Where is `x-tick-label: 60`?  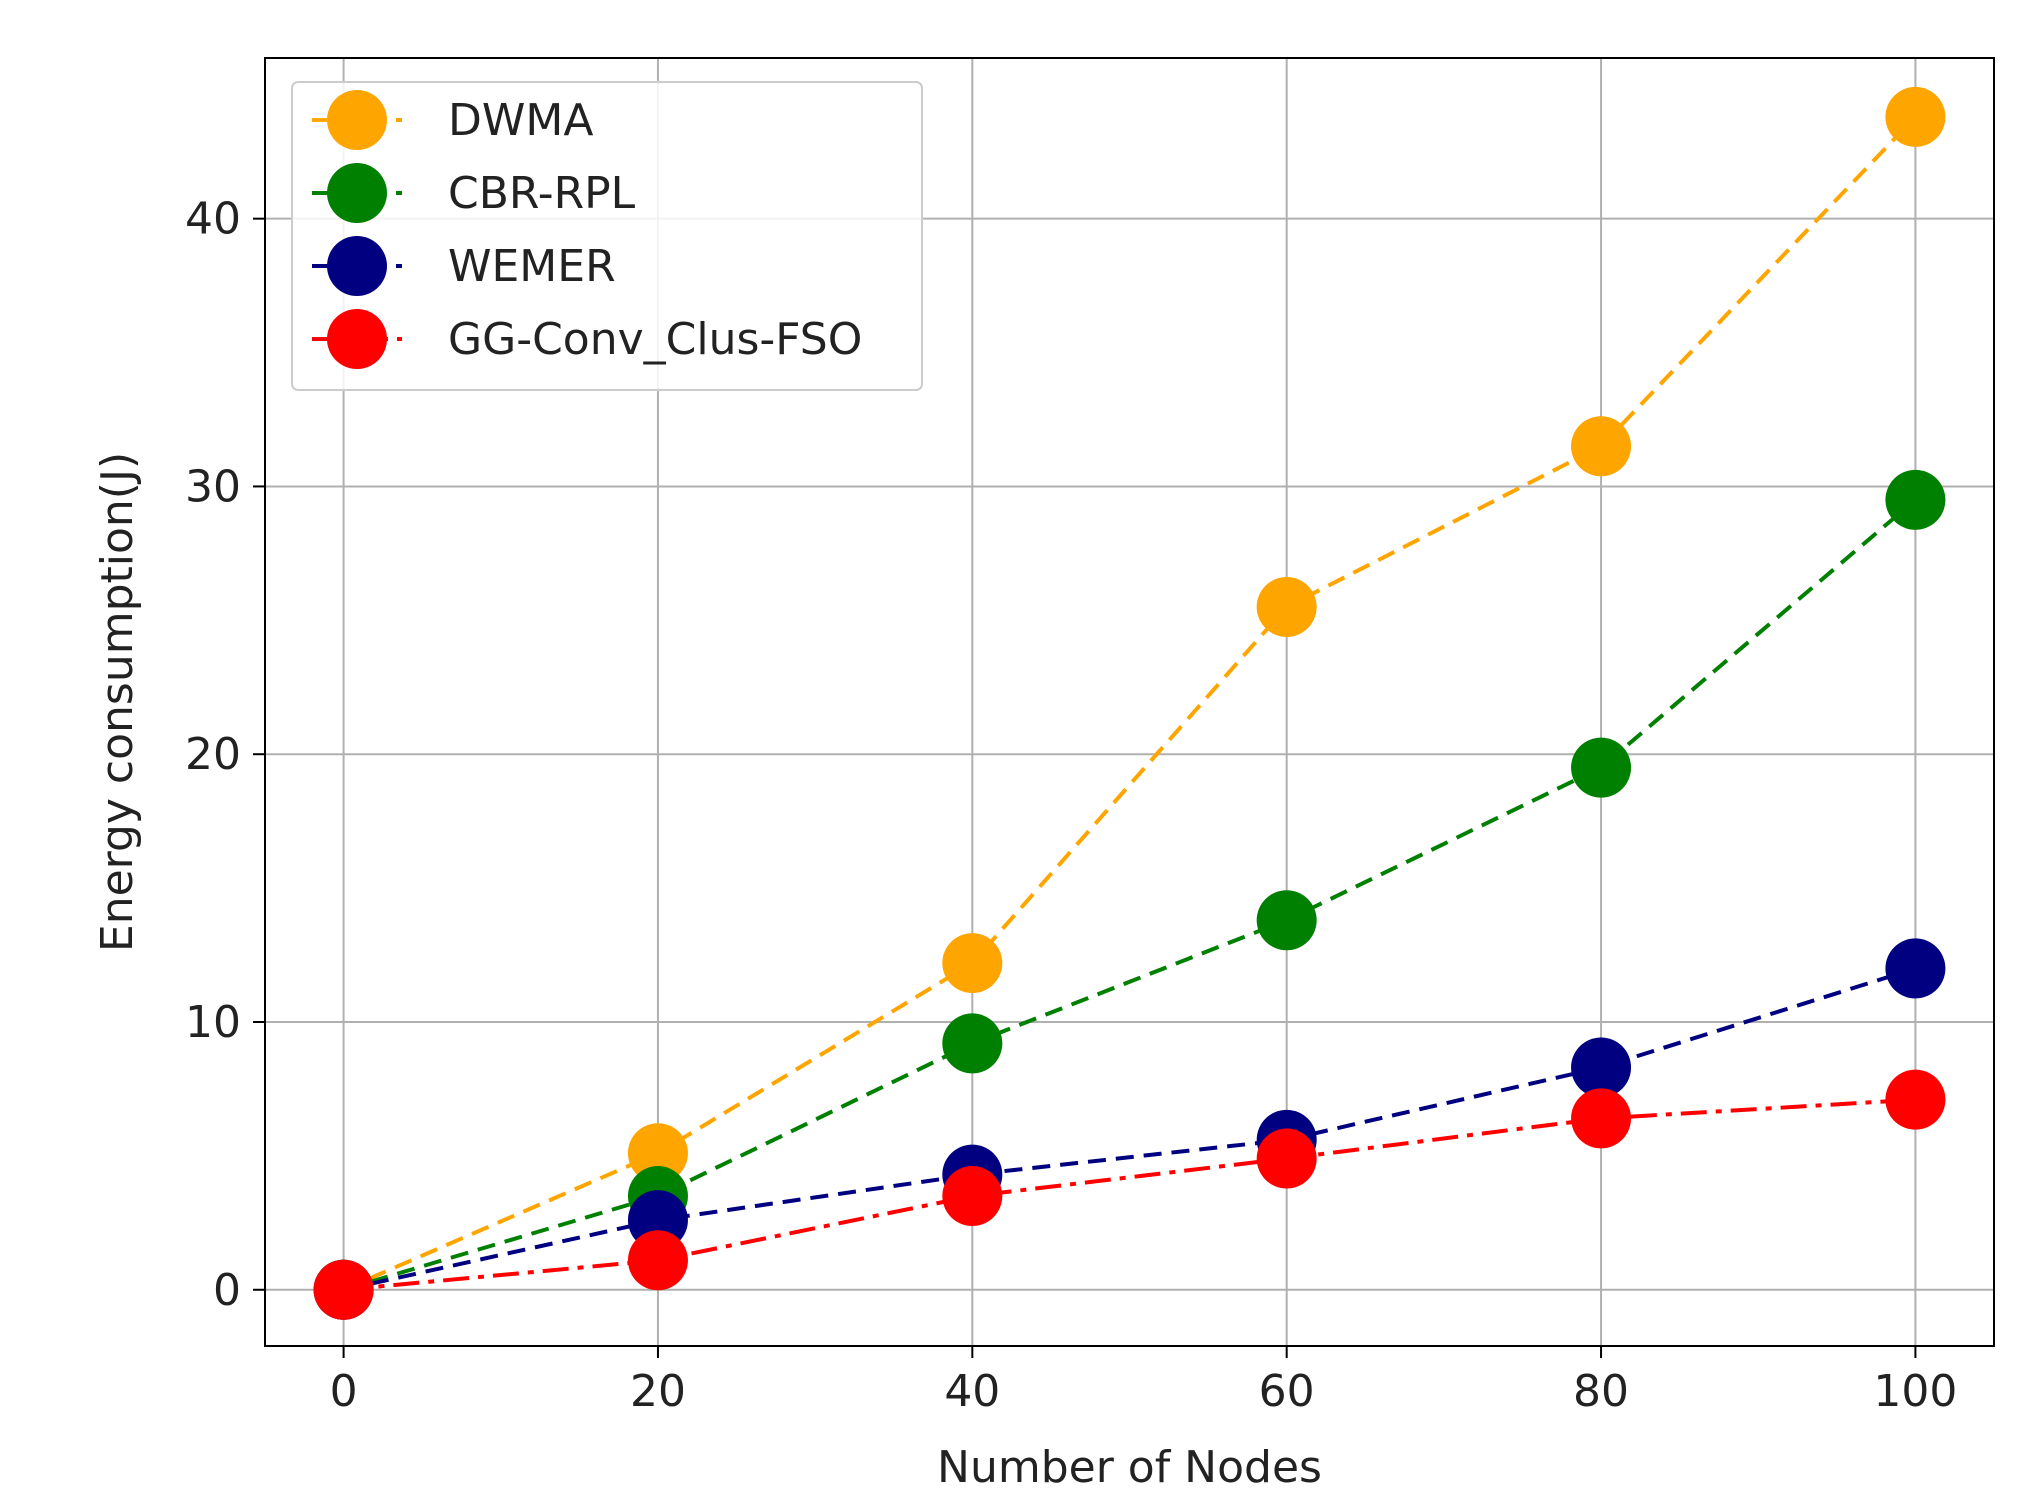
x-tick-label: 60 is located at coordinates (1287, 1391).